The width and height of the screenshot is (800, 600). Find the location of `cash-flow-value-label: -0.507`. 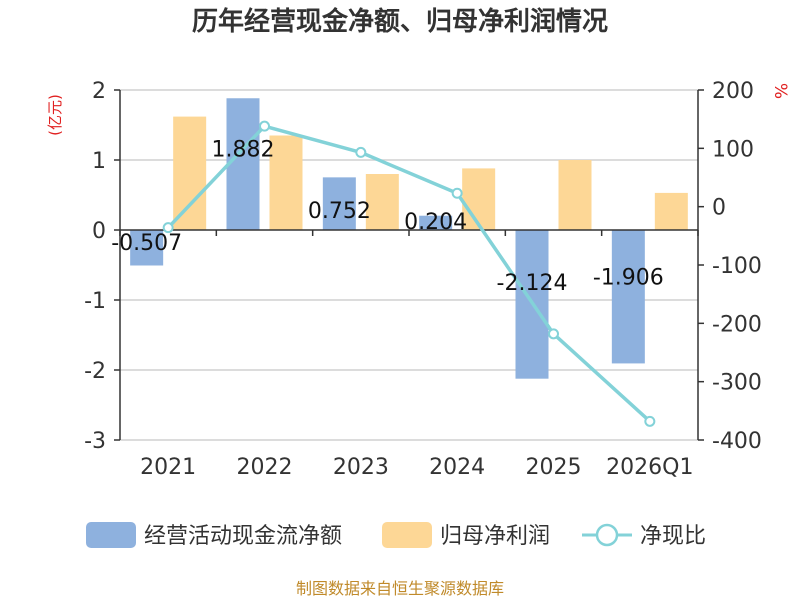

cash-flow-value-label: -0.507 is located at coordinates (146, 243).